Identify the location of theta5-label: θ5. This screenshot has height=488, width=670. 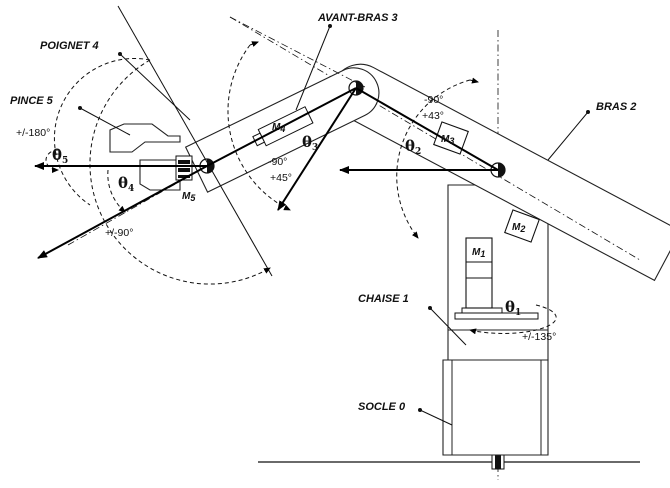
(60, 156).